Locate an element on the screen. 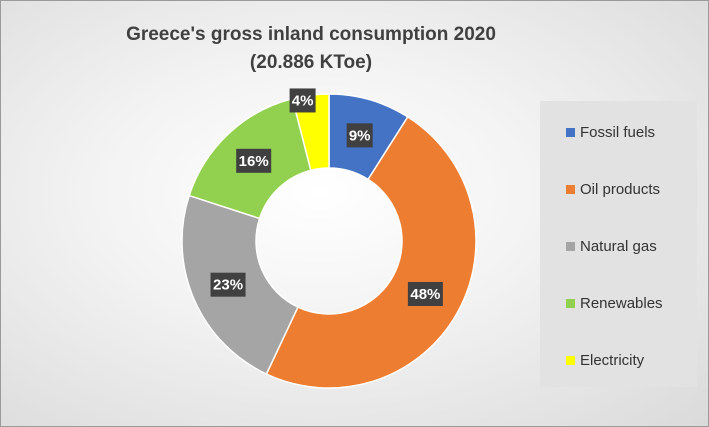 The image size is (709, 427). legend-label: Fossil fuels is located at coordinates (618, 132).